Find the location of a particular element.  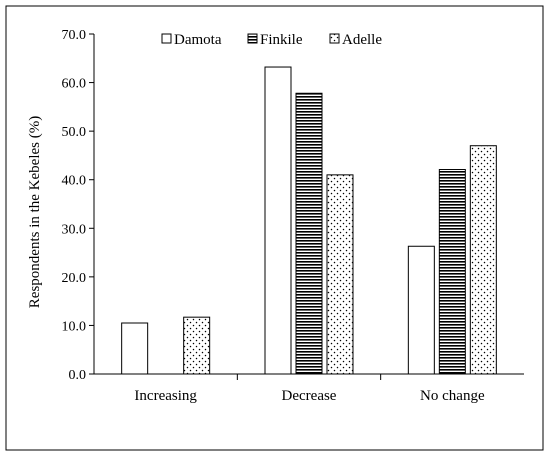

y-tick-label: 50.0 is located at coordinates (74, 132).